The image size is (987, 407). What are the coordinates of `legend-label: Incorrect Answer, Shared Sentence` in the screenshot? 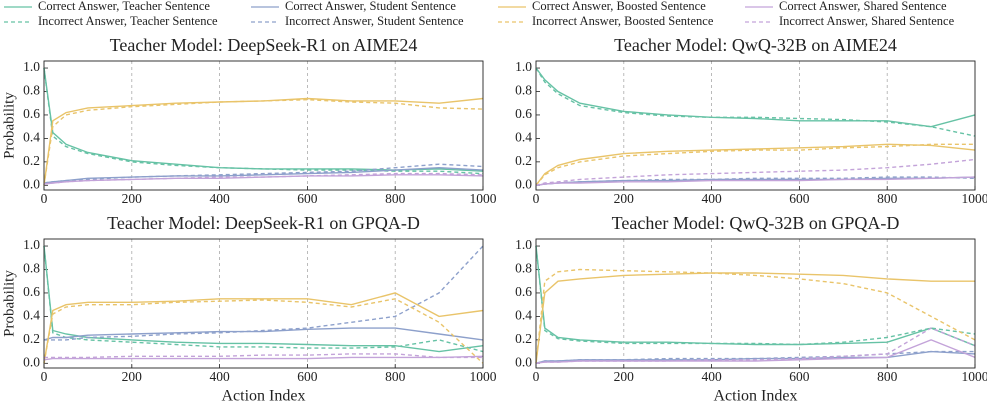 It's located at (867, 21).